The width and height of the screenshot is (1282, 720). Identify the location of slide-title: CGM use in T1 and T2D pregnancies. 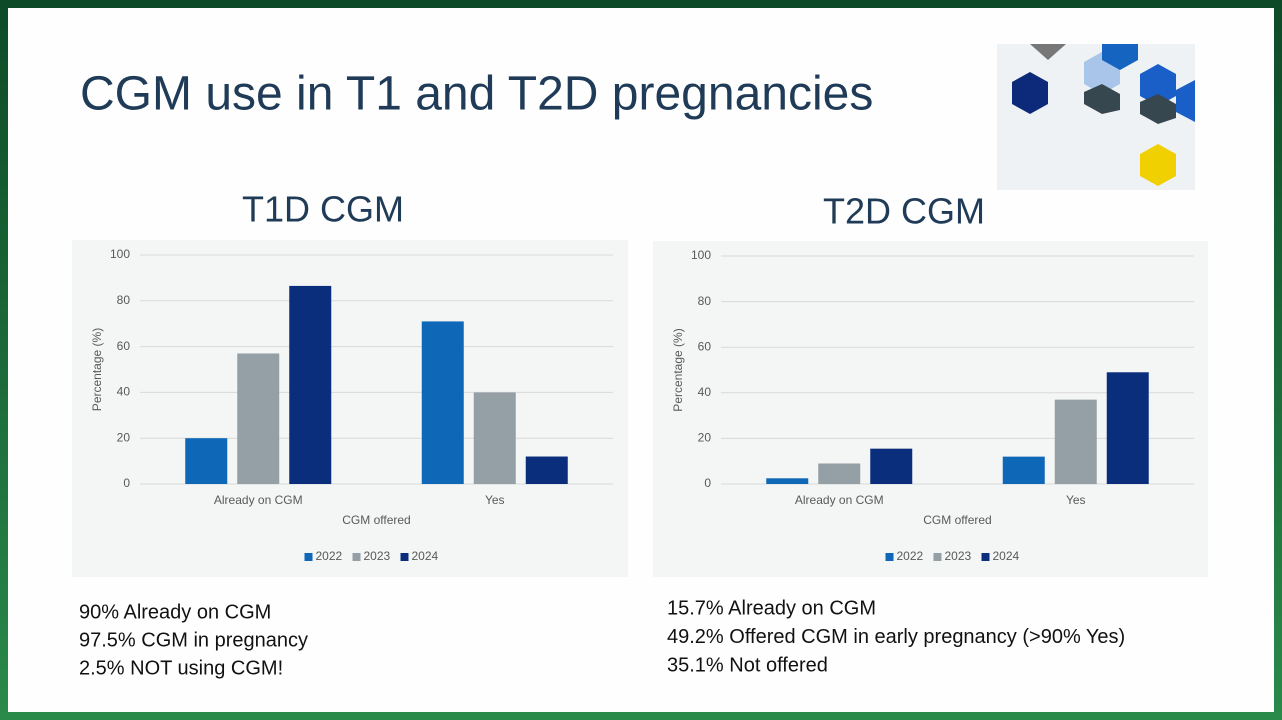
(476, 94).